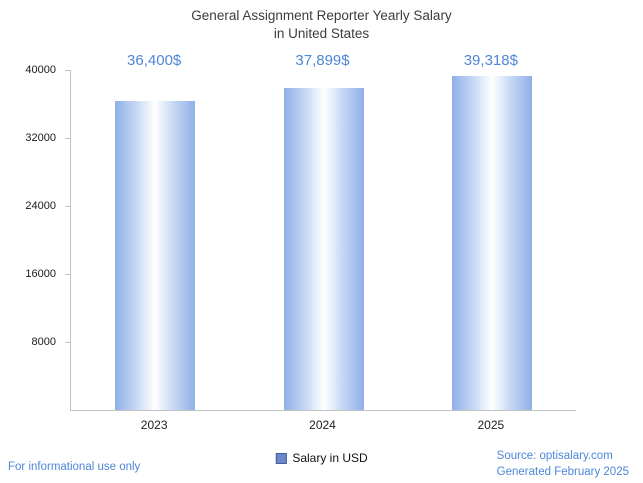 This screenshot has width=643, height=483. I want to click on x-tick-label: 2025, so click(491, 425).